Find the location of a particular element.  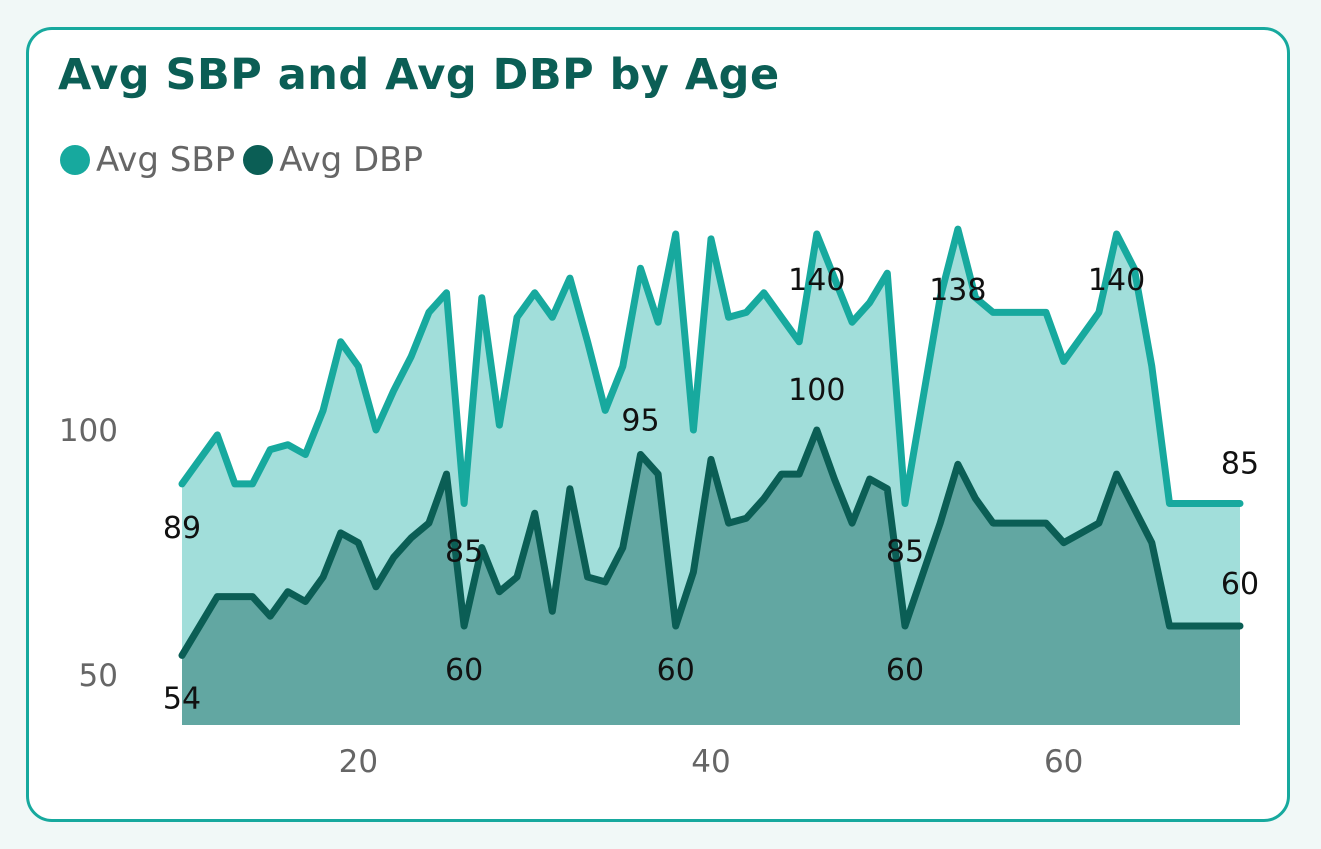

x-tick-label: 40 is located at coordinates (710, 762).